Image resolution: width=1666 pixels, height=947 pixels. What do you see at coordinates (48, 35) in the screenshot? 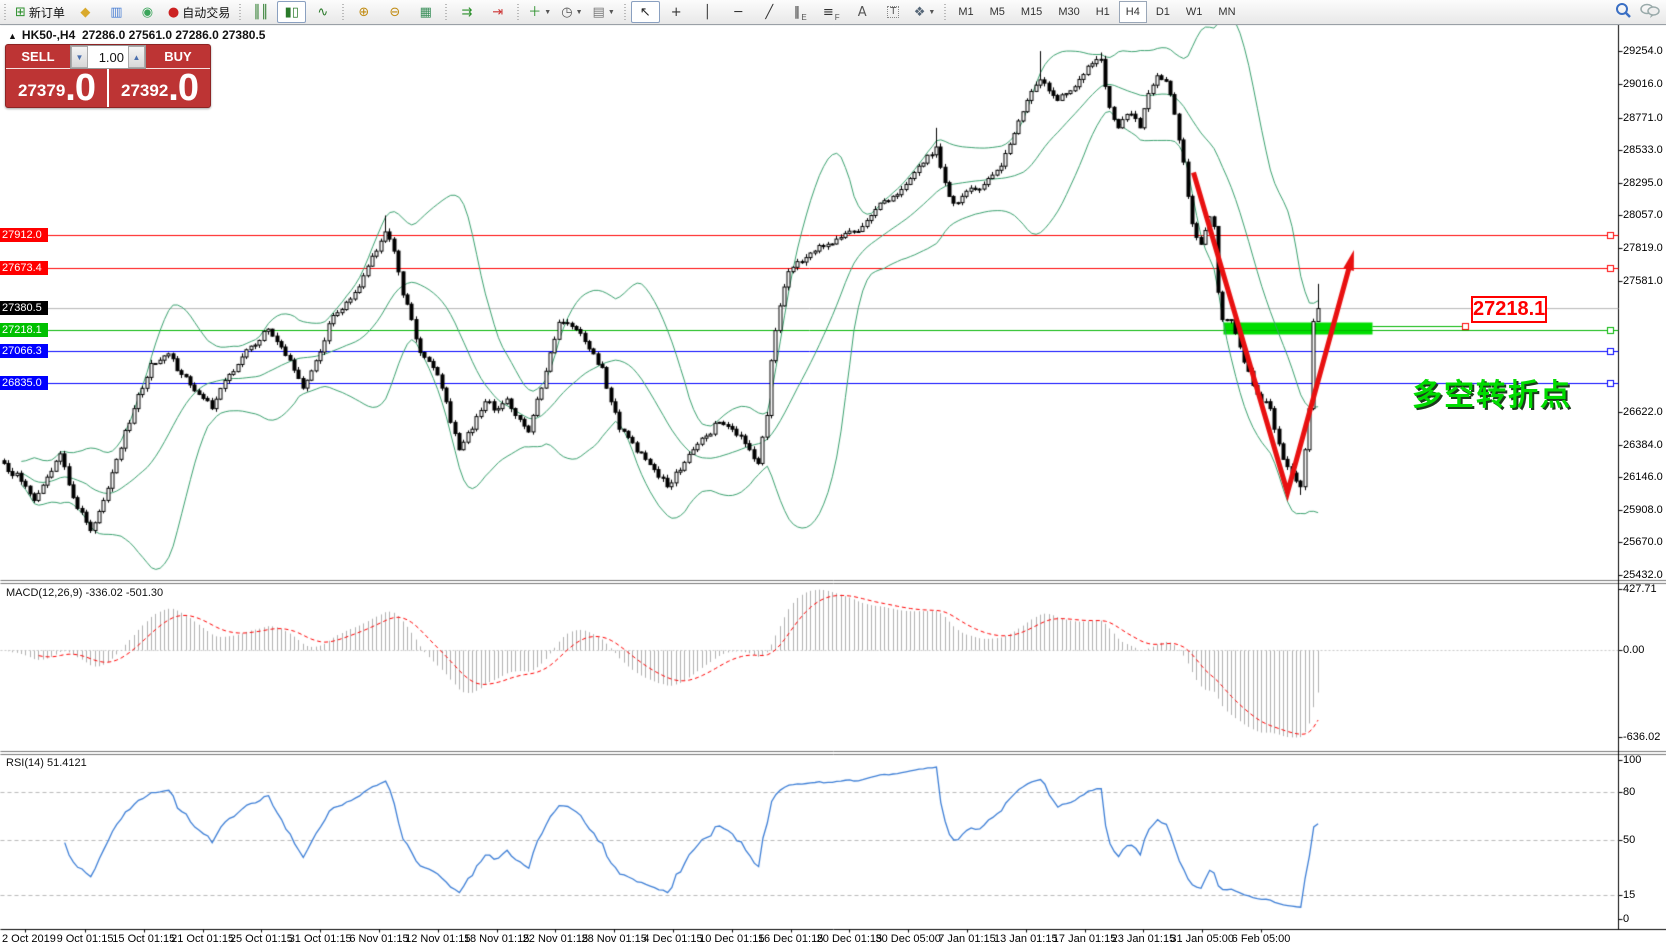
I see `symbol-name: HK50-,H4` at bounding box center [48, 35].